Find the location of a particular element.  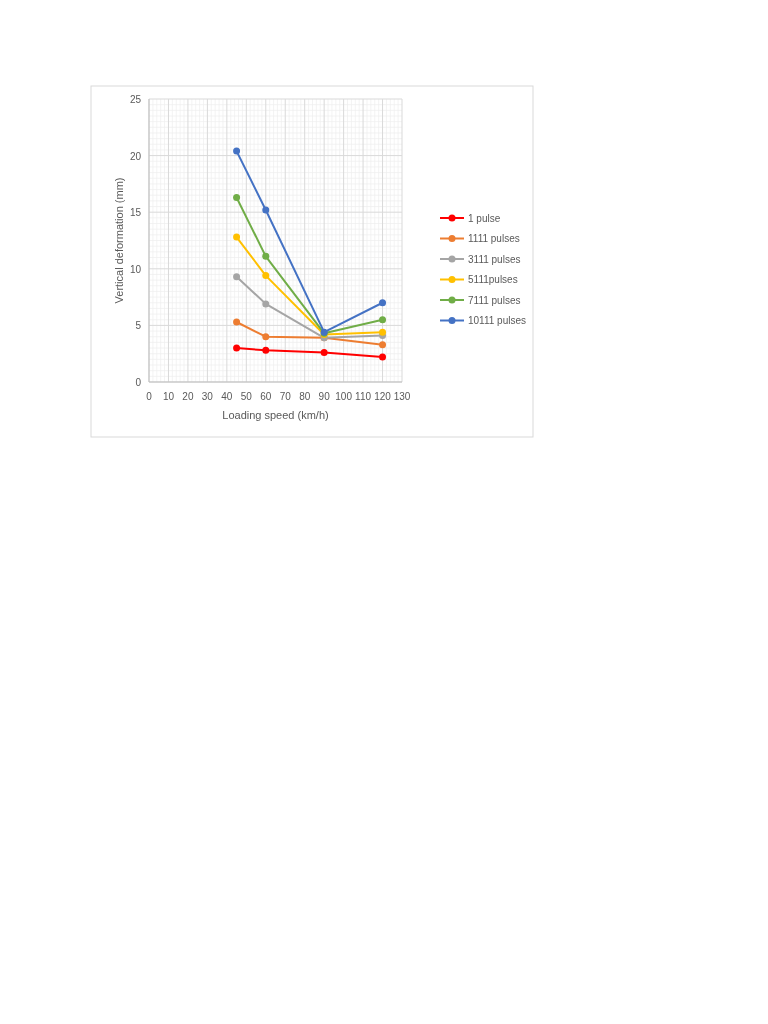

x-tick-label: 70 is located at coordinates (285, 396).